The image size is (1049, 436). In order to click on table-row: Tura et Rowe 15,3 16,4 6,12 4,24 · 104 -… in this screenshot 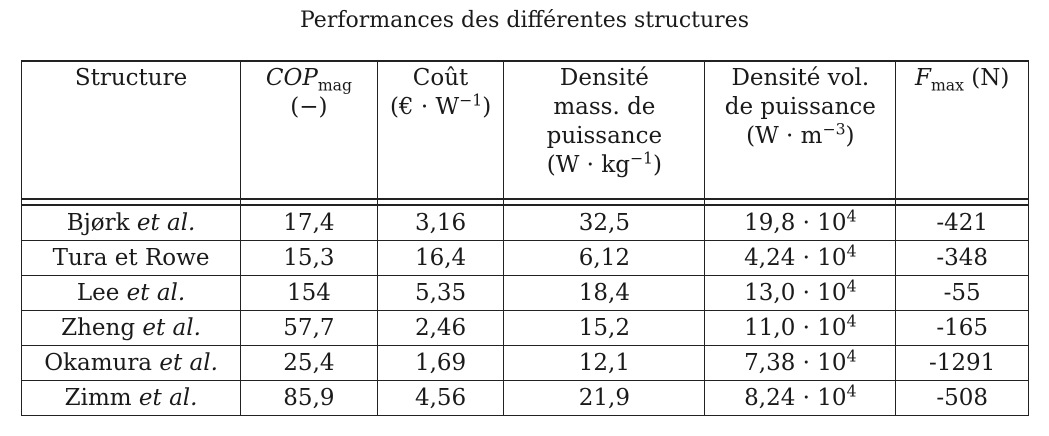, I will do `click(524, 258)`.